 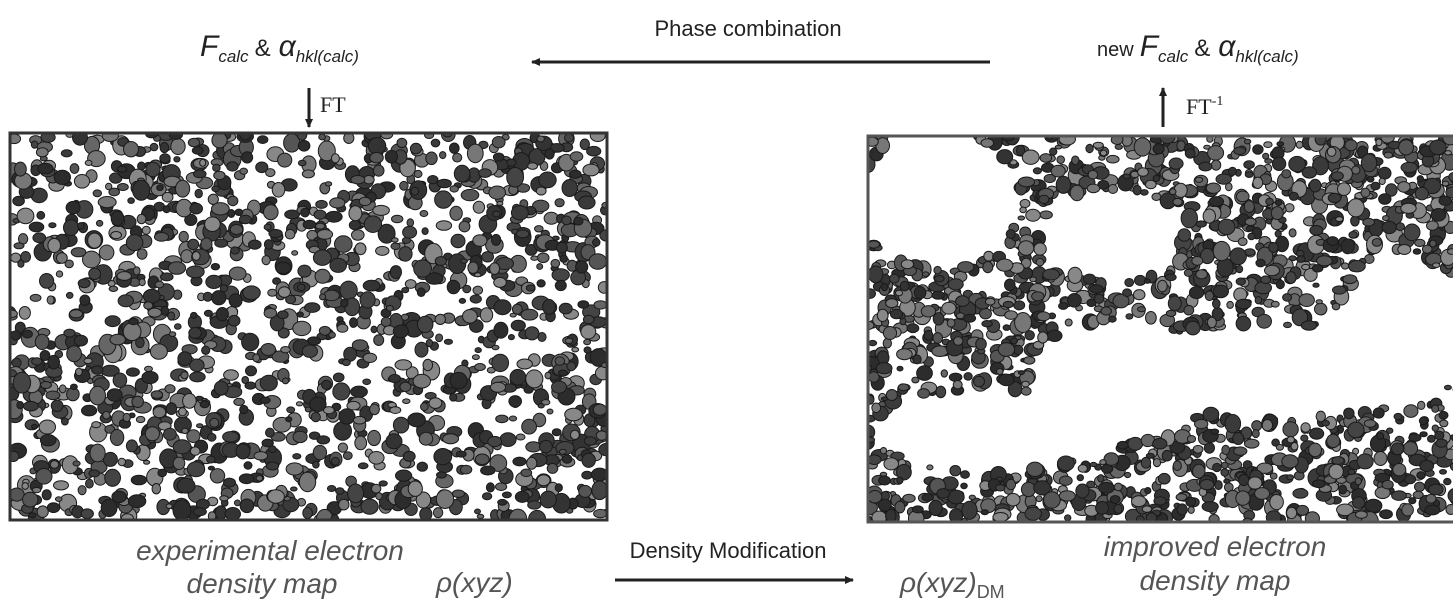 What do you see at coordinates (263, 48) in the screenshot?
I see `ampersand: &` at bounding box center [263, 48].